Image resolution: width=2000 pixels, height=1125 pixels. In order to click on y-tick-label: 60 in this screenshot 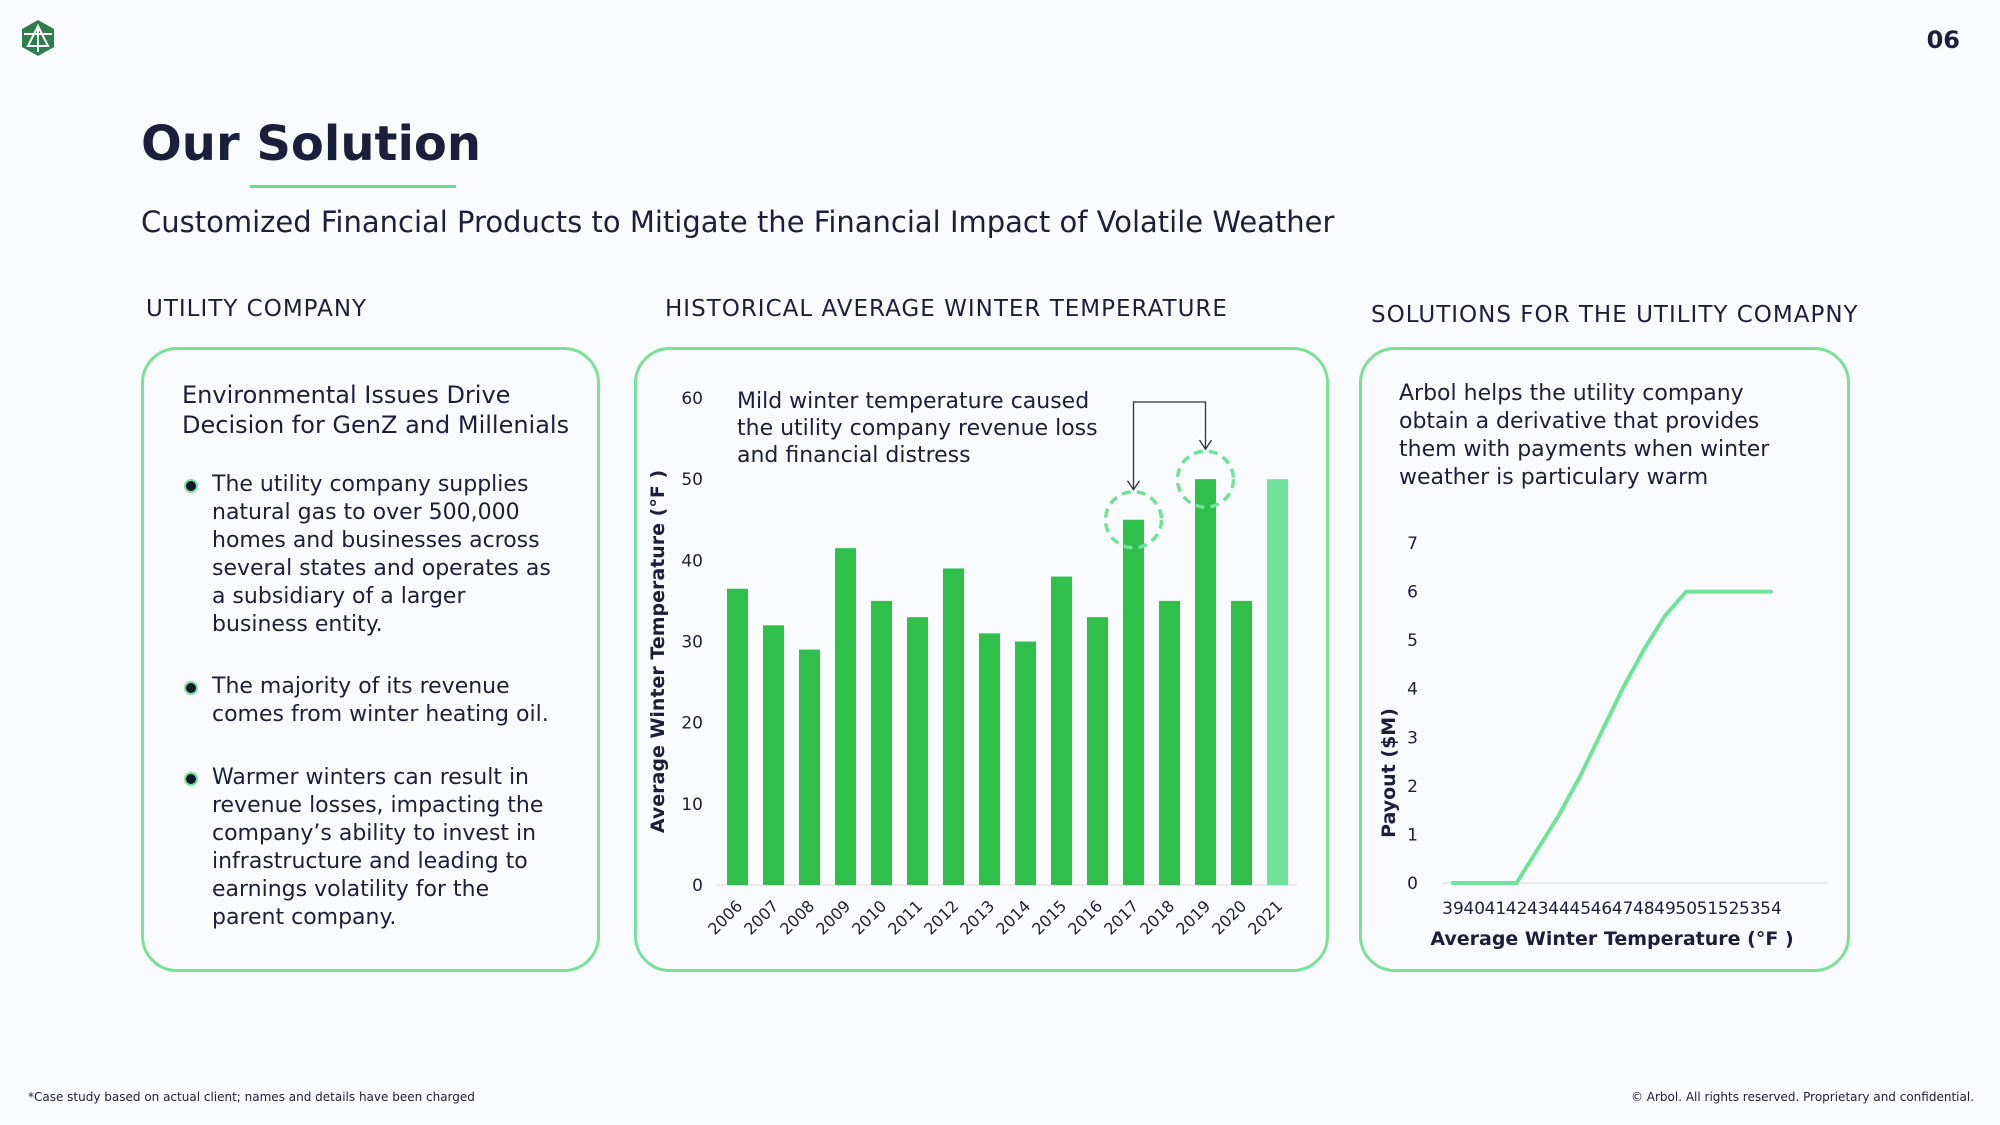, I will do `click(692, 399)`.